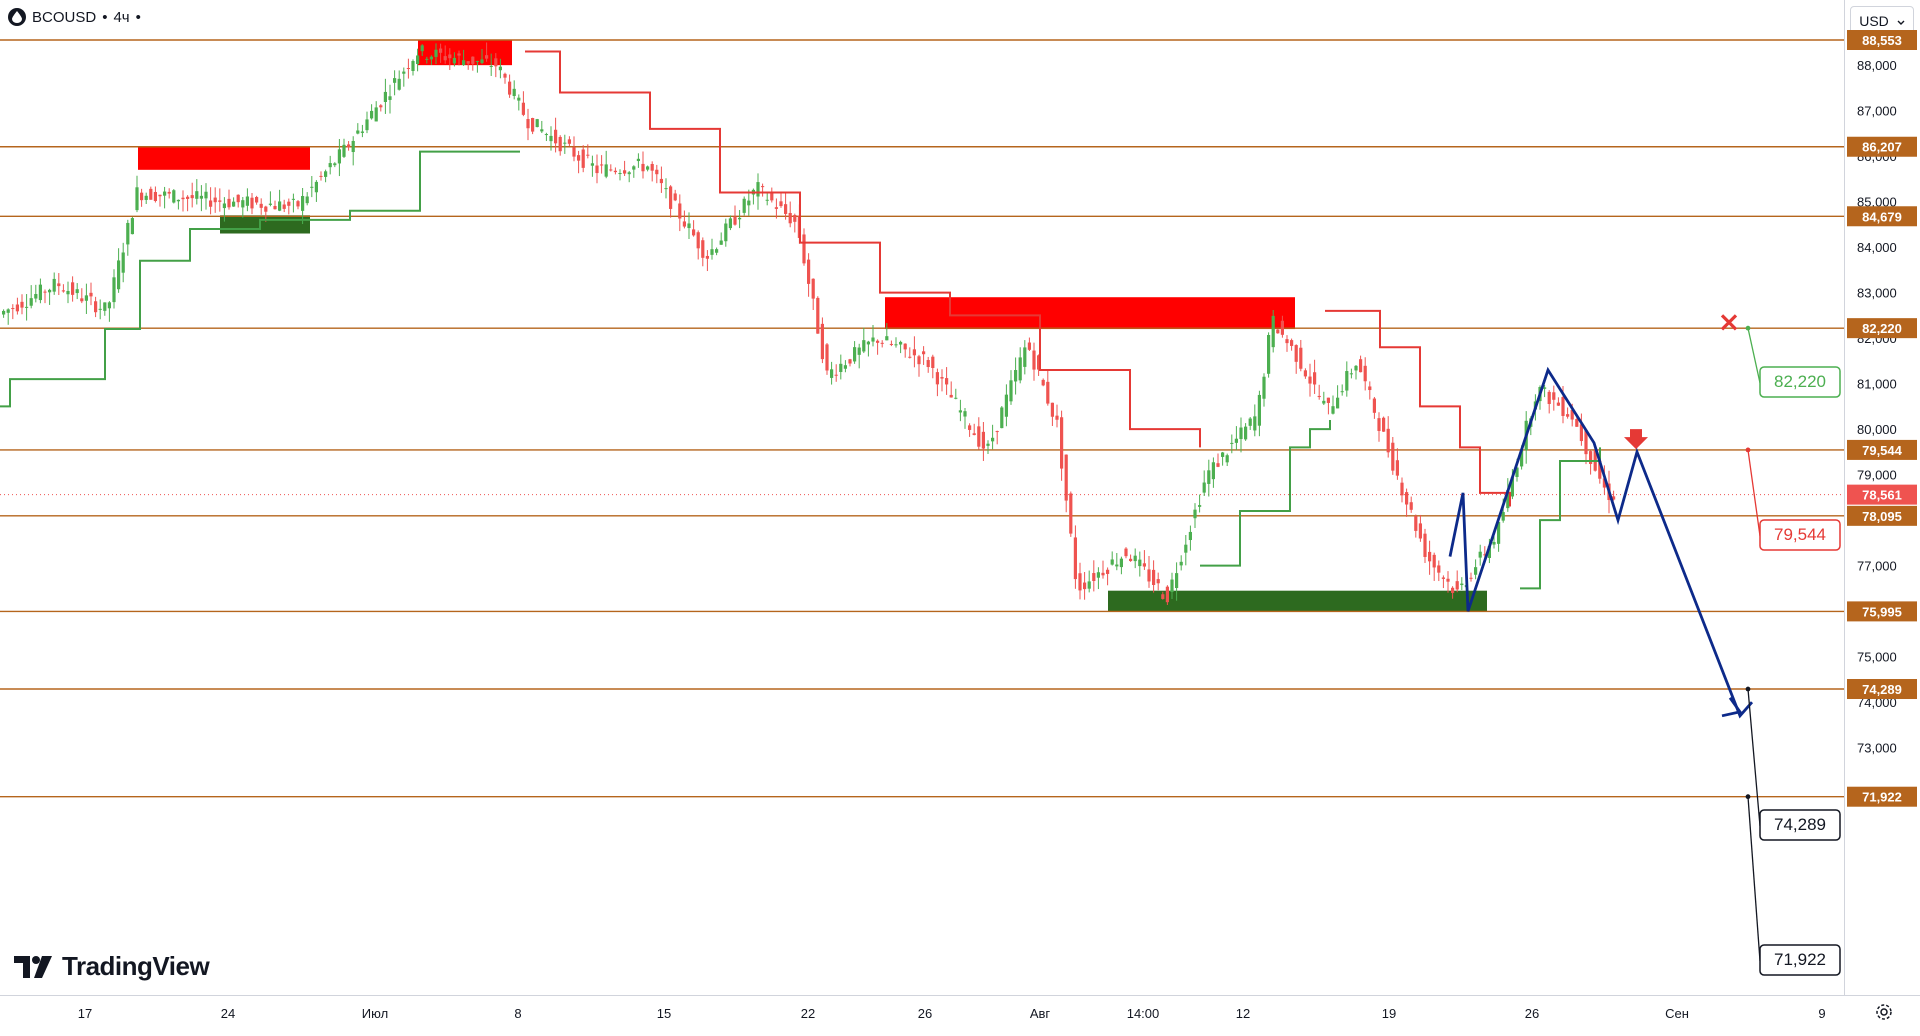 The height and width of the screenshot is (1036, 1920). What do you see at coordinates (1601, 542) in the screenshot?
I see `forecast-path` at bounding box center [1601, 542].